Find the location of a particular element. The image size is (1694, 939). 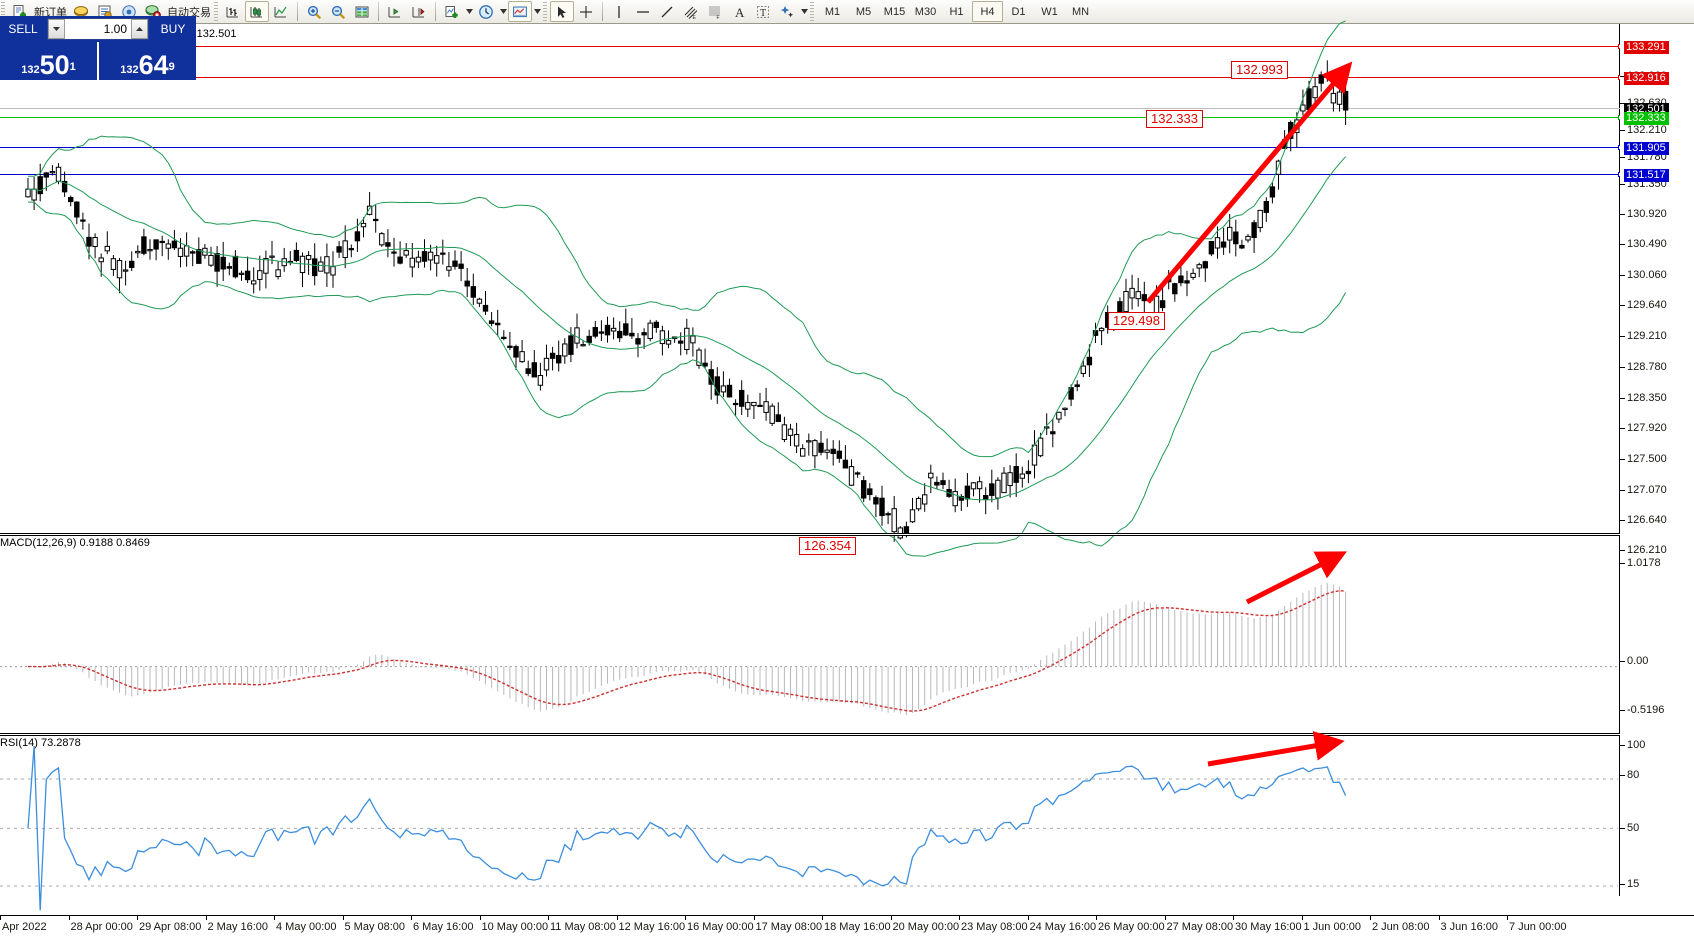

cursor-icon is located at coordinates (562, 11).